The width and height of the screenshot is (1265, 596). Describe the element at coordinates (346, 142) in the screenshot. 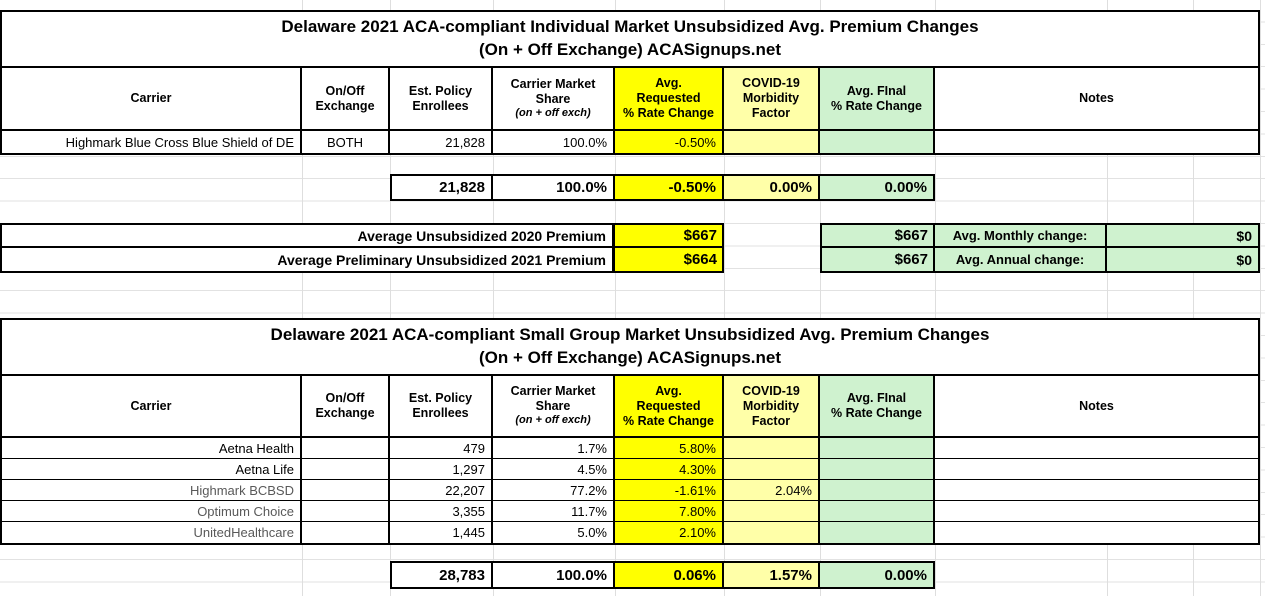

I see `cell-exchange: BOTH` at that location.